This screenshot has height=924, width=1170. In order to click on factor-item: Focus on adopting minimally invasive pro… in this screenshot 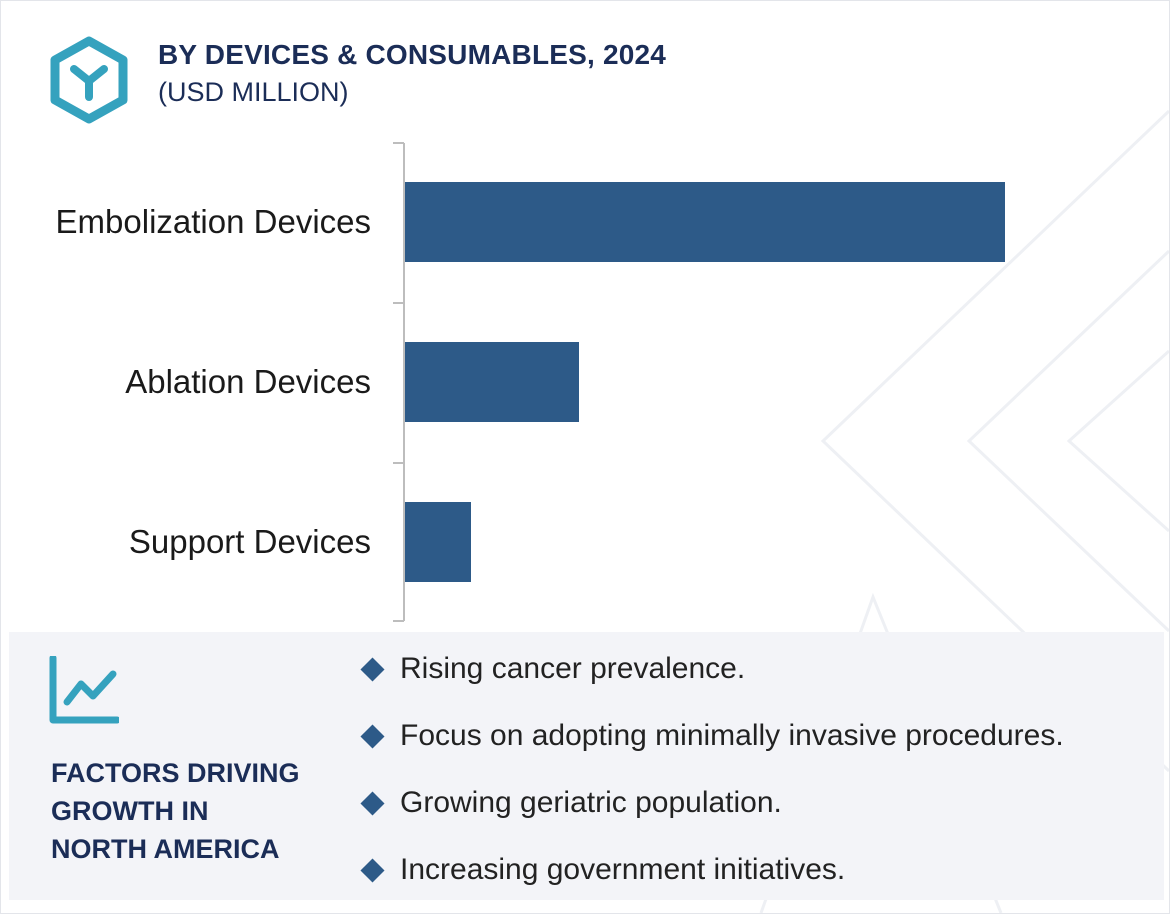, I will do `click(712, 736)`.